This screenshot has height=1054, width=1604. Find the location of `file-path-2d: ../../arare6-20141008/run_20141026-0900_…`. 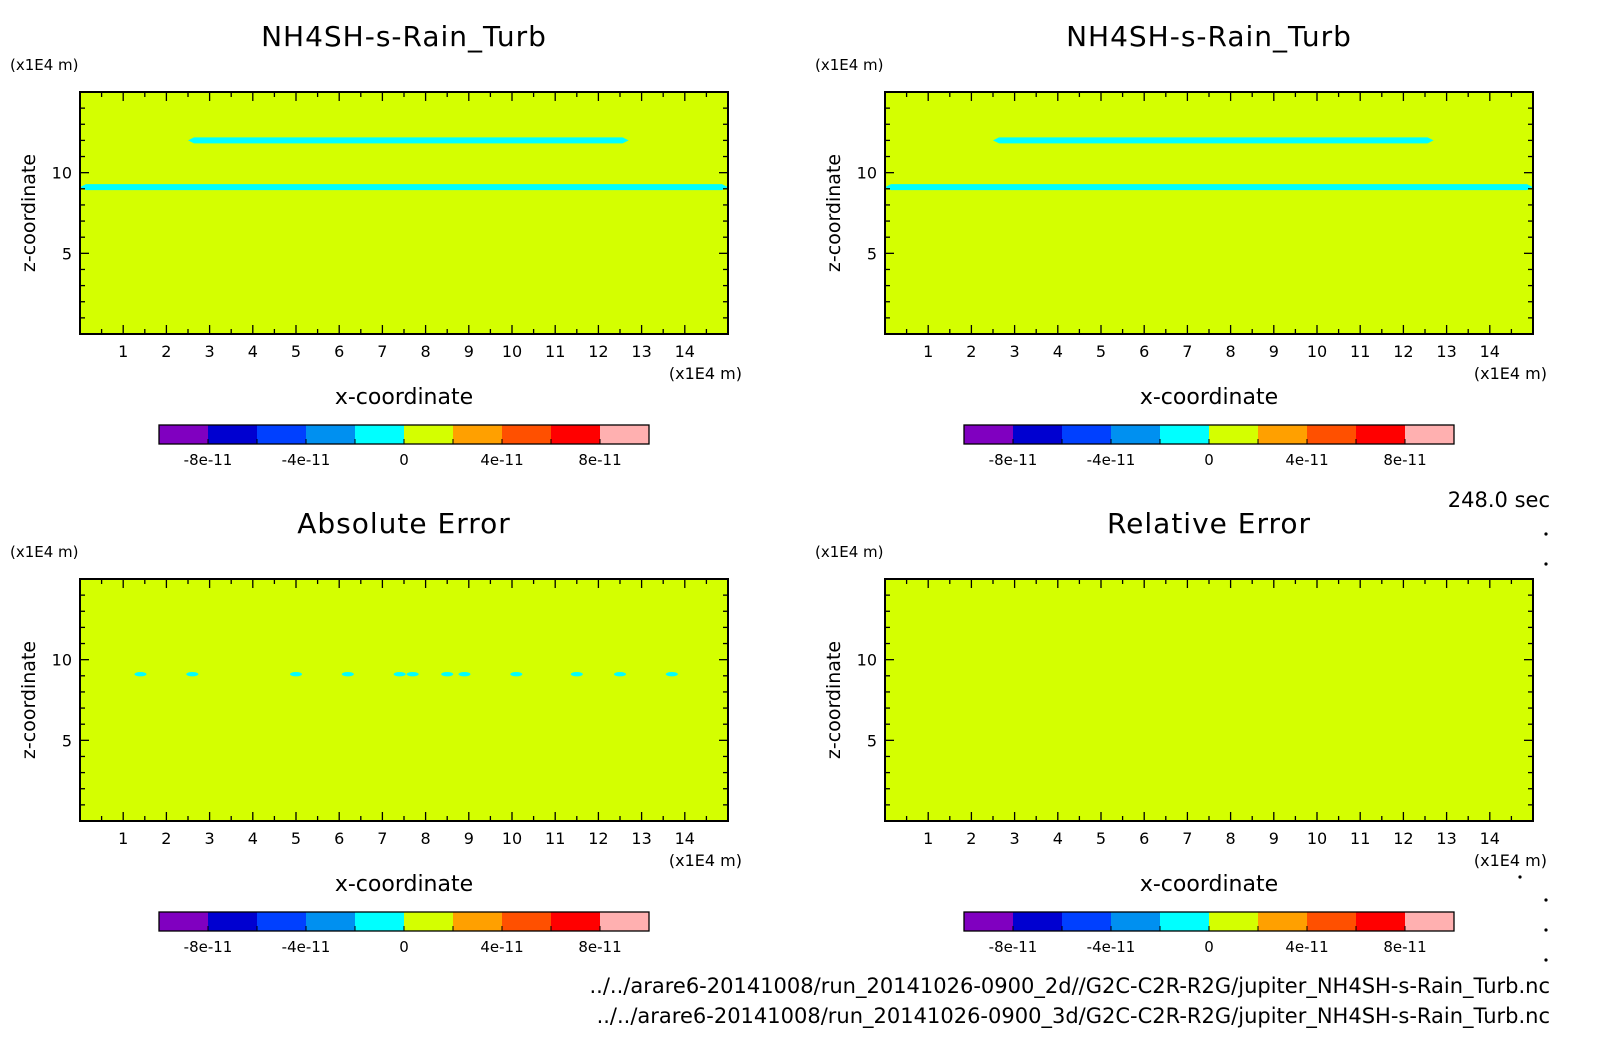

file-path-2d: ../../arare6-20141008/run_20141026-0900_… is located at coordinates (1070, 986).